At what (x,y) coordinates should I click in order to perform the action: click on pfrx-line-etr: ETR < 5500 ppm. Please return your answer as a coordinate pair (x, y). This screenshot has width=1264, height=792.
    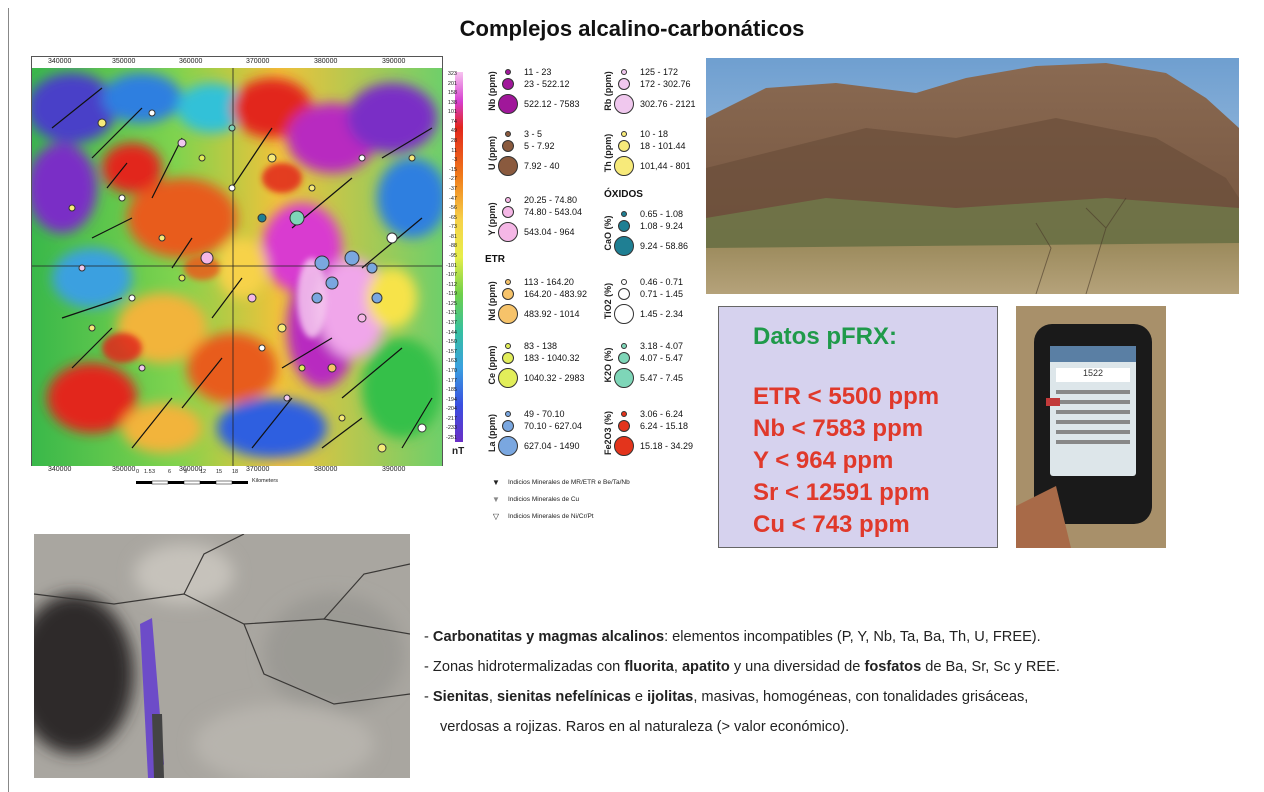
    Looking at the image, I should click on (846, 396).